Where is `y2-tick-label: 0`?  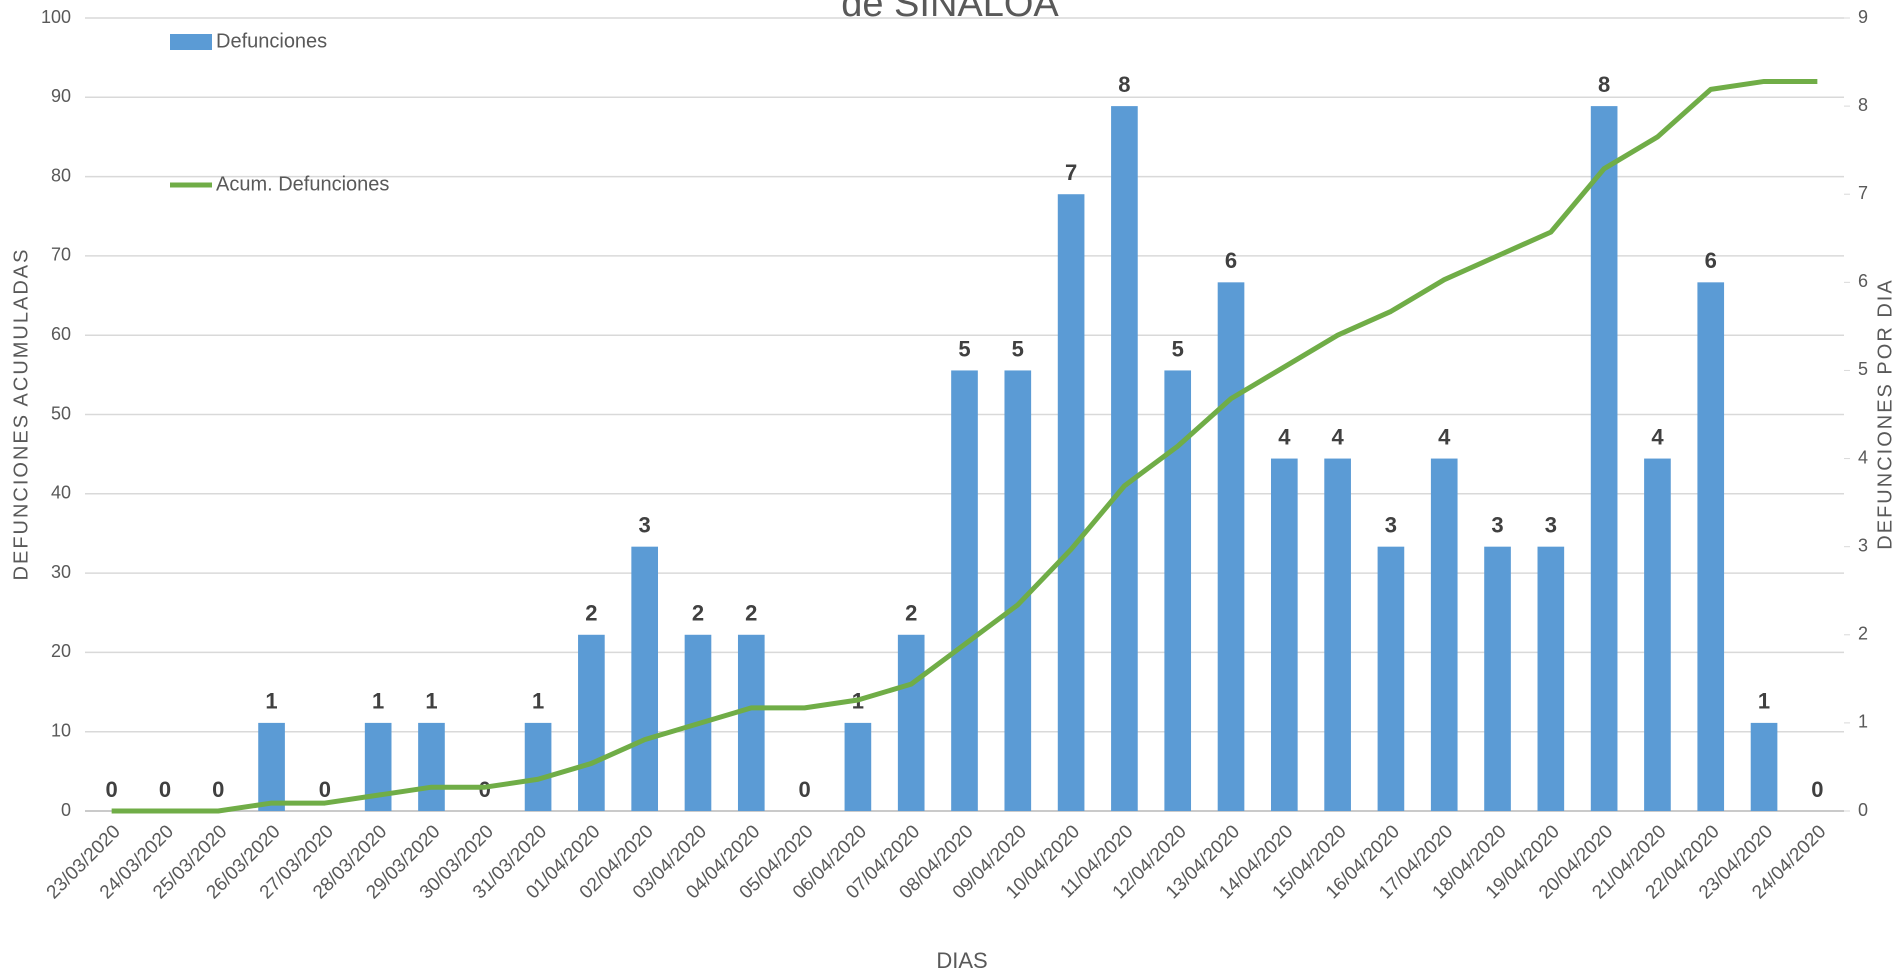
y2-tick-label: 0 is located at coordinates (1863, 810).